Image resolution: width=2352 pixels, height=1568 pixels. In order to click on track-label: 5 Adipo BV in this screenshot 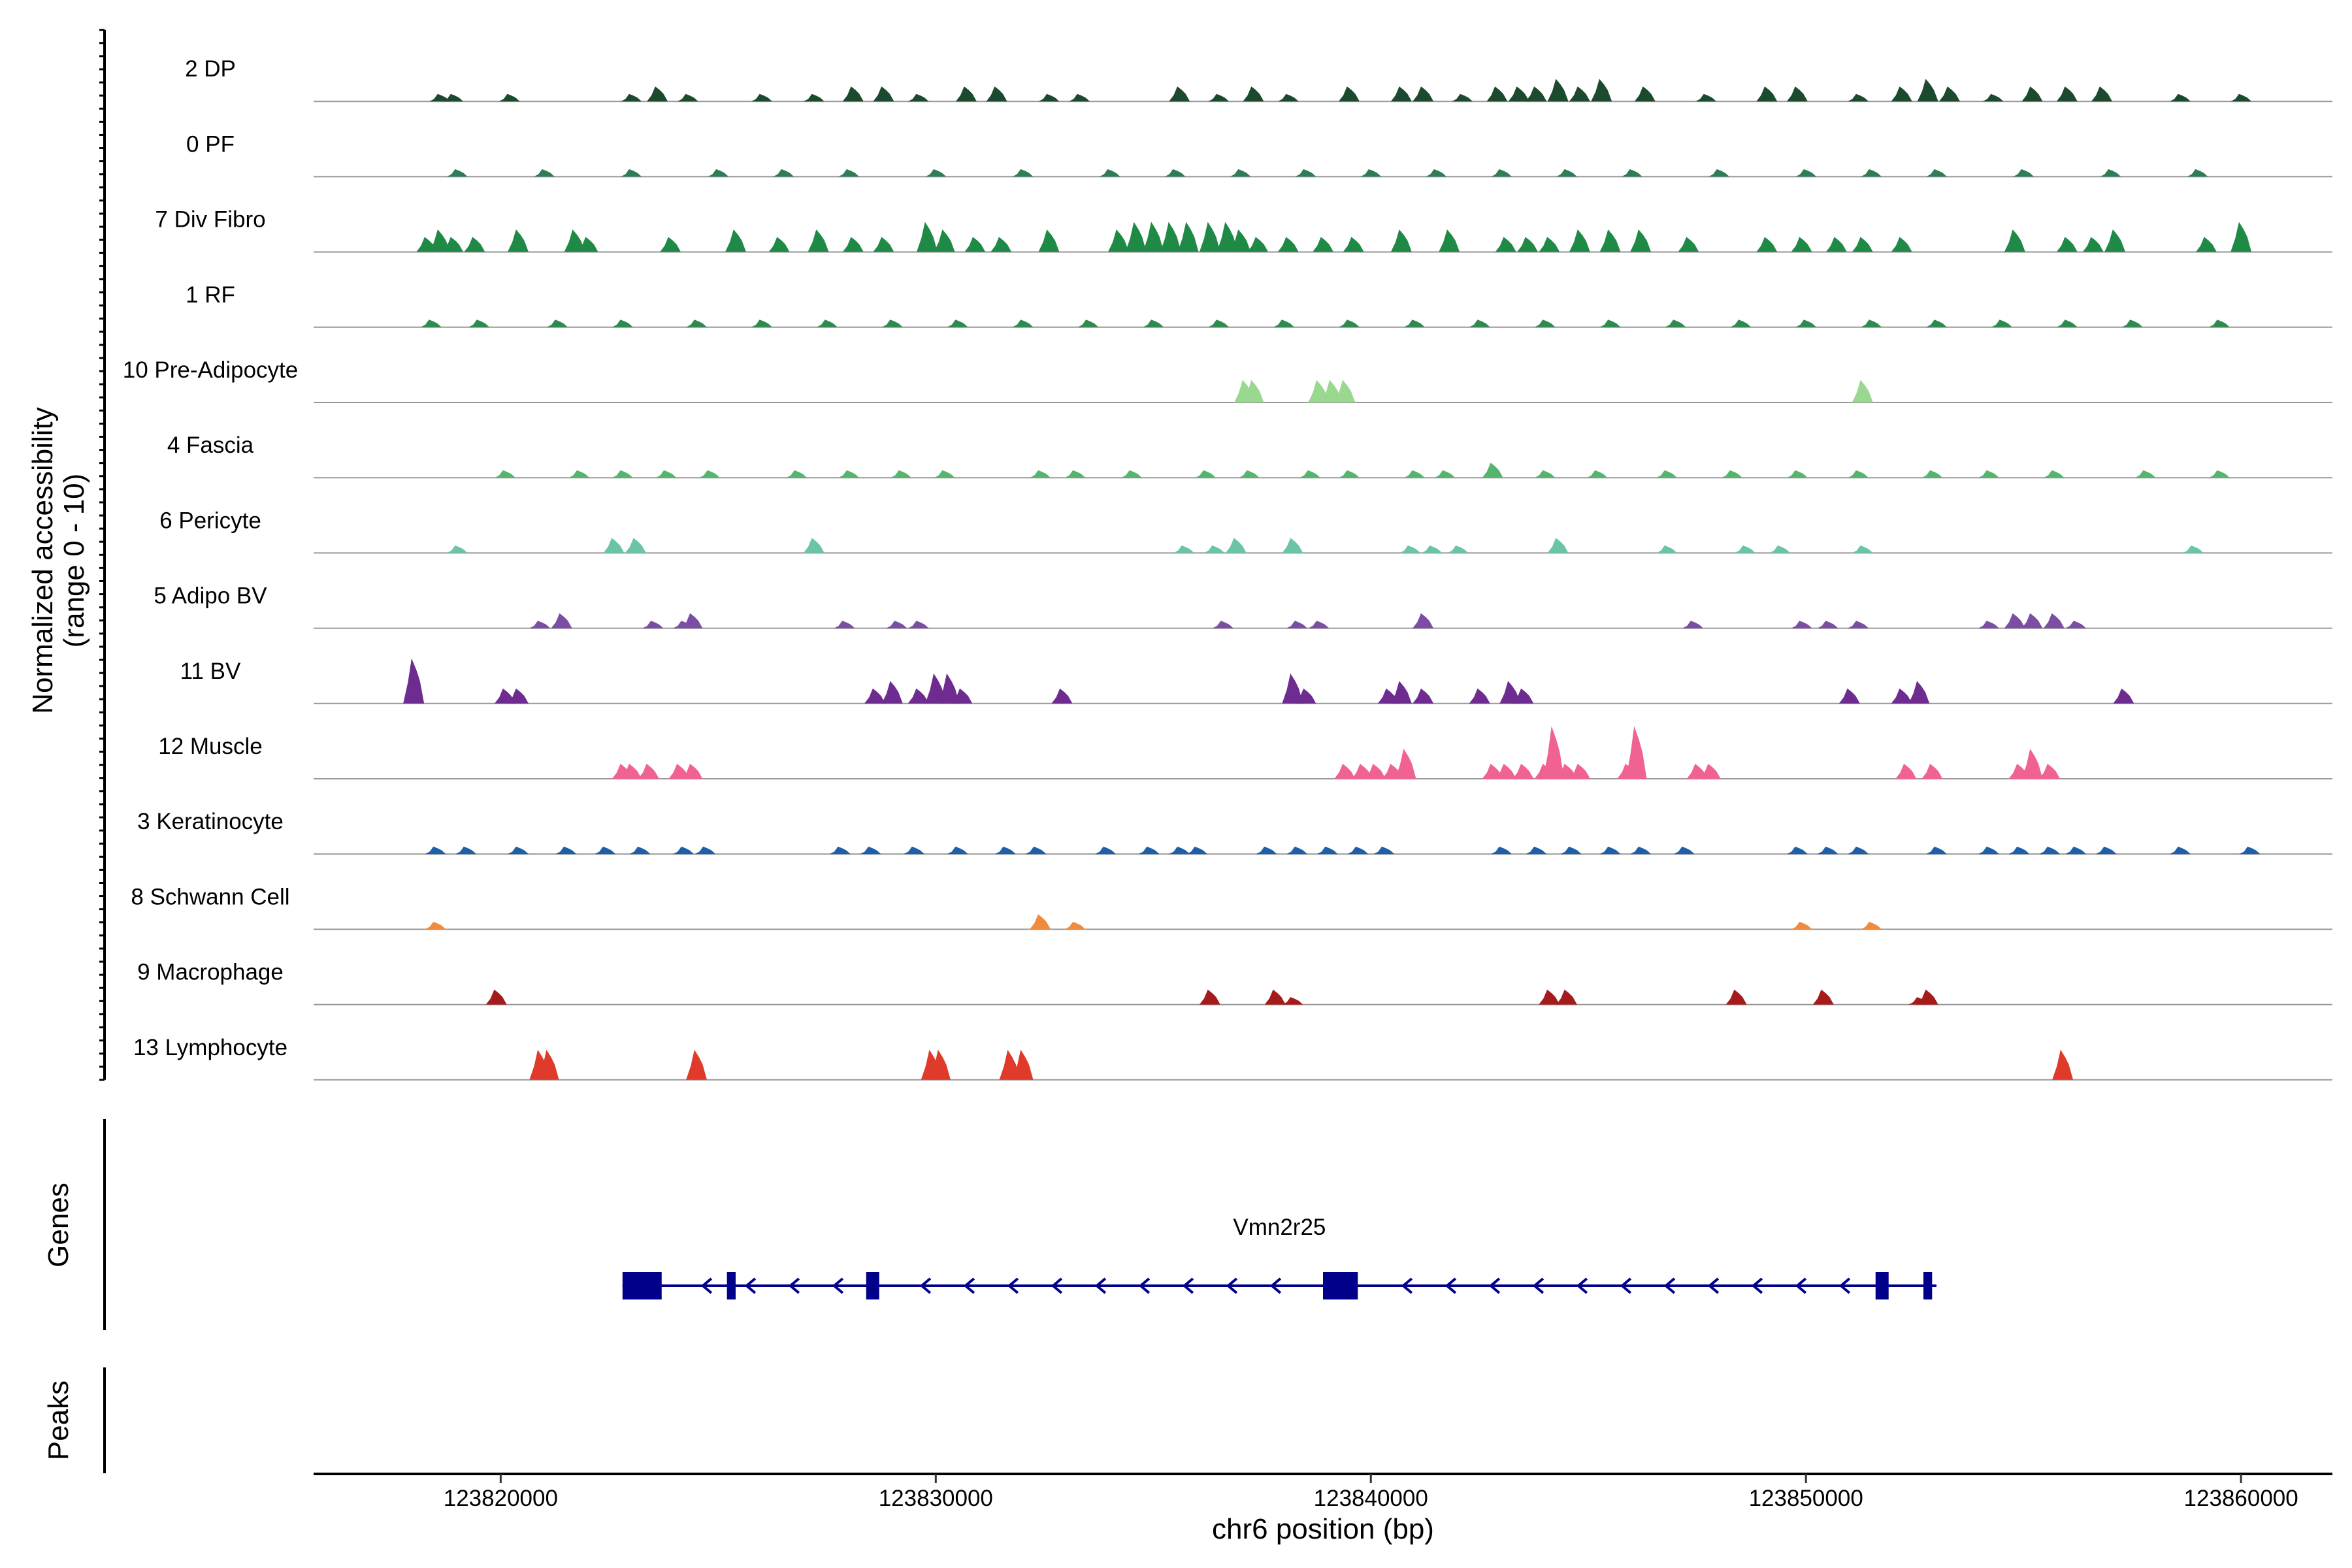, I will do `click(210, 596)`.